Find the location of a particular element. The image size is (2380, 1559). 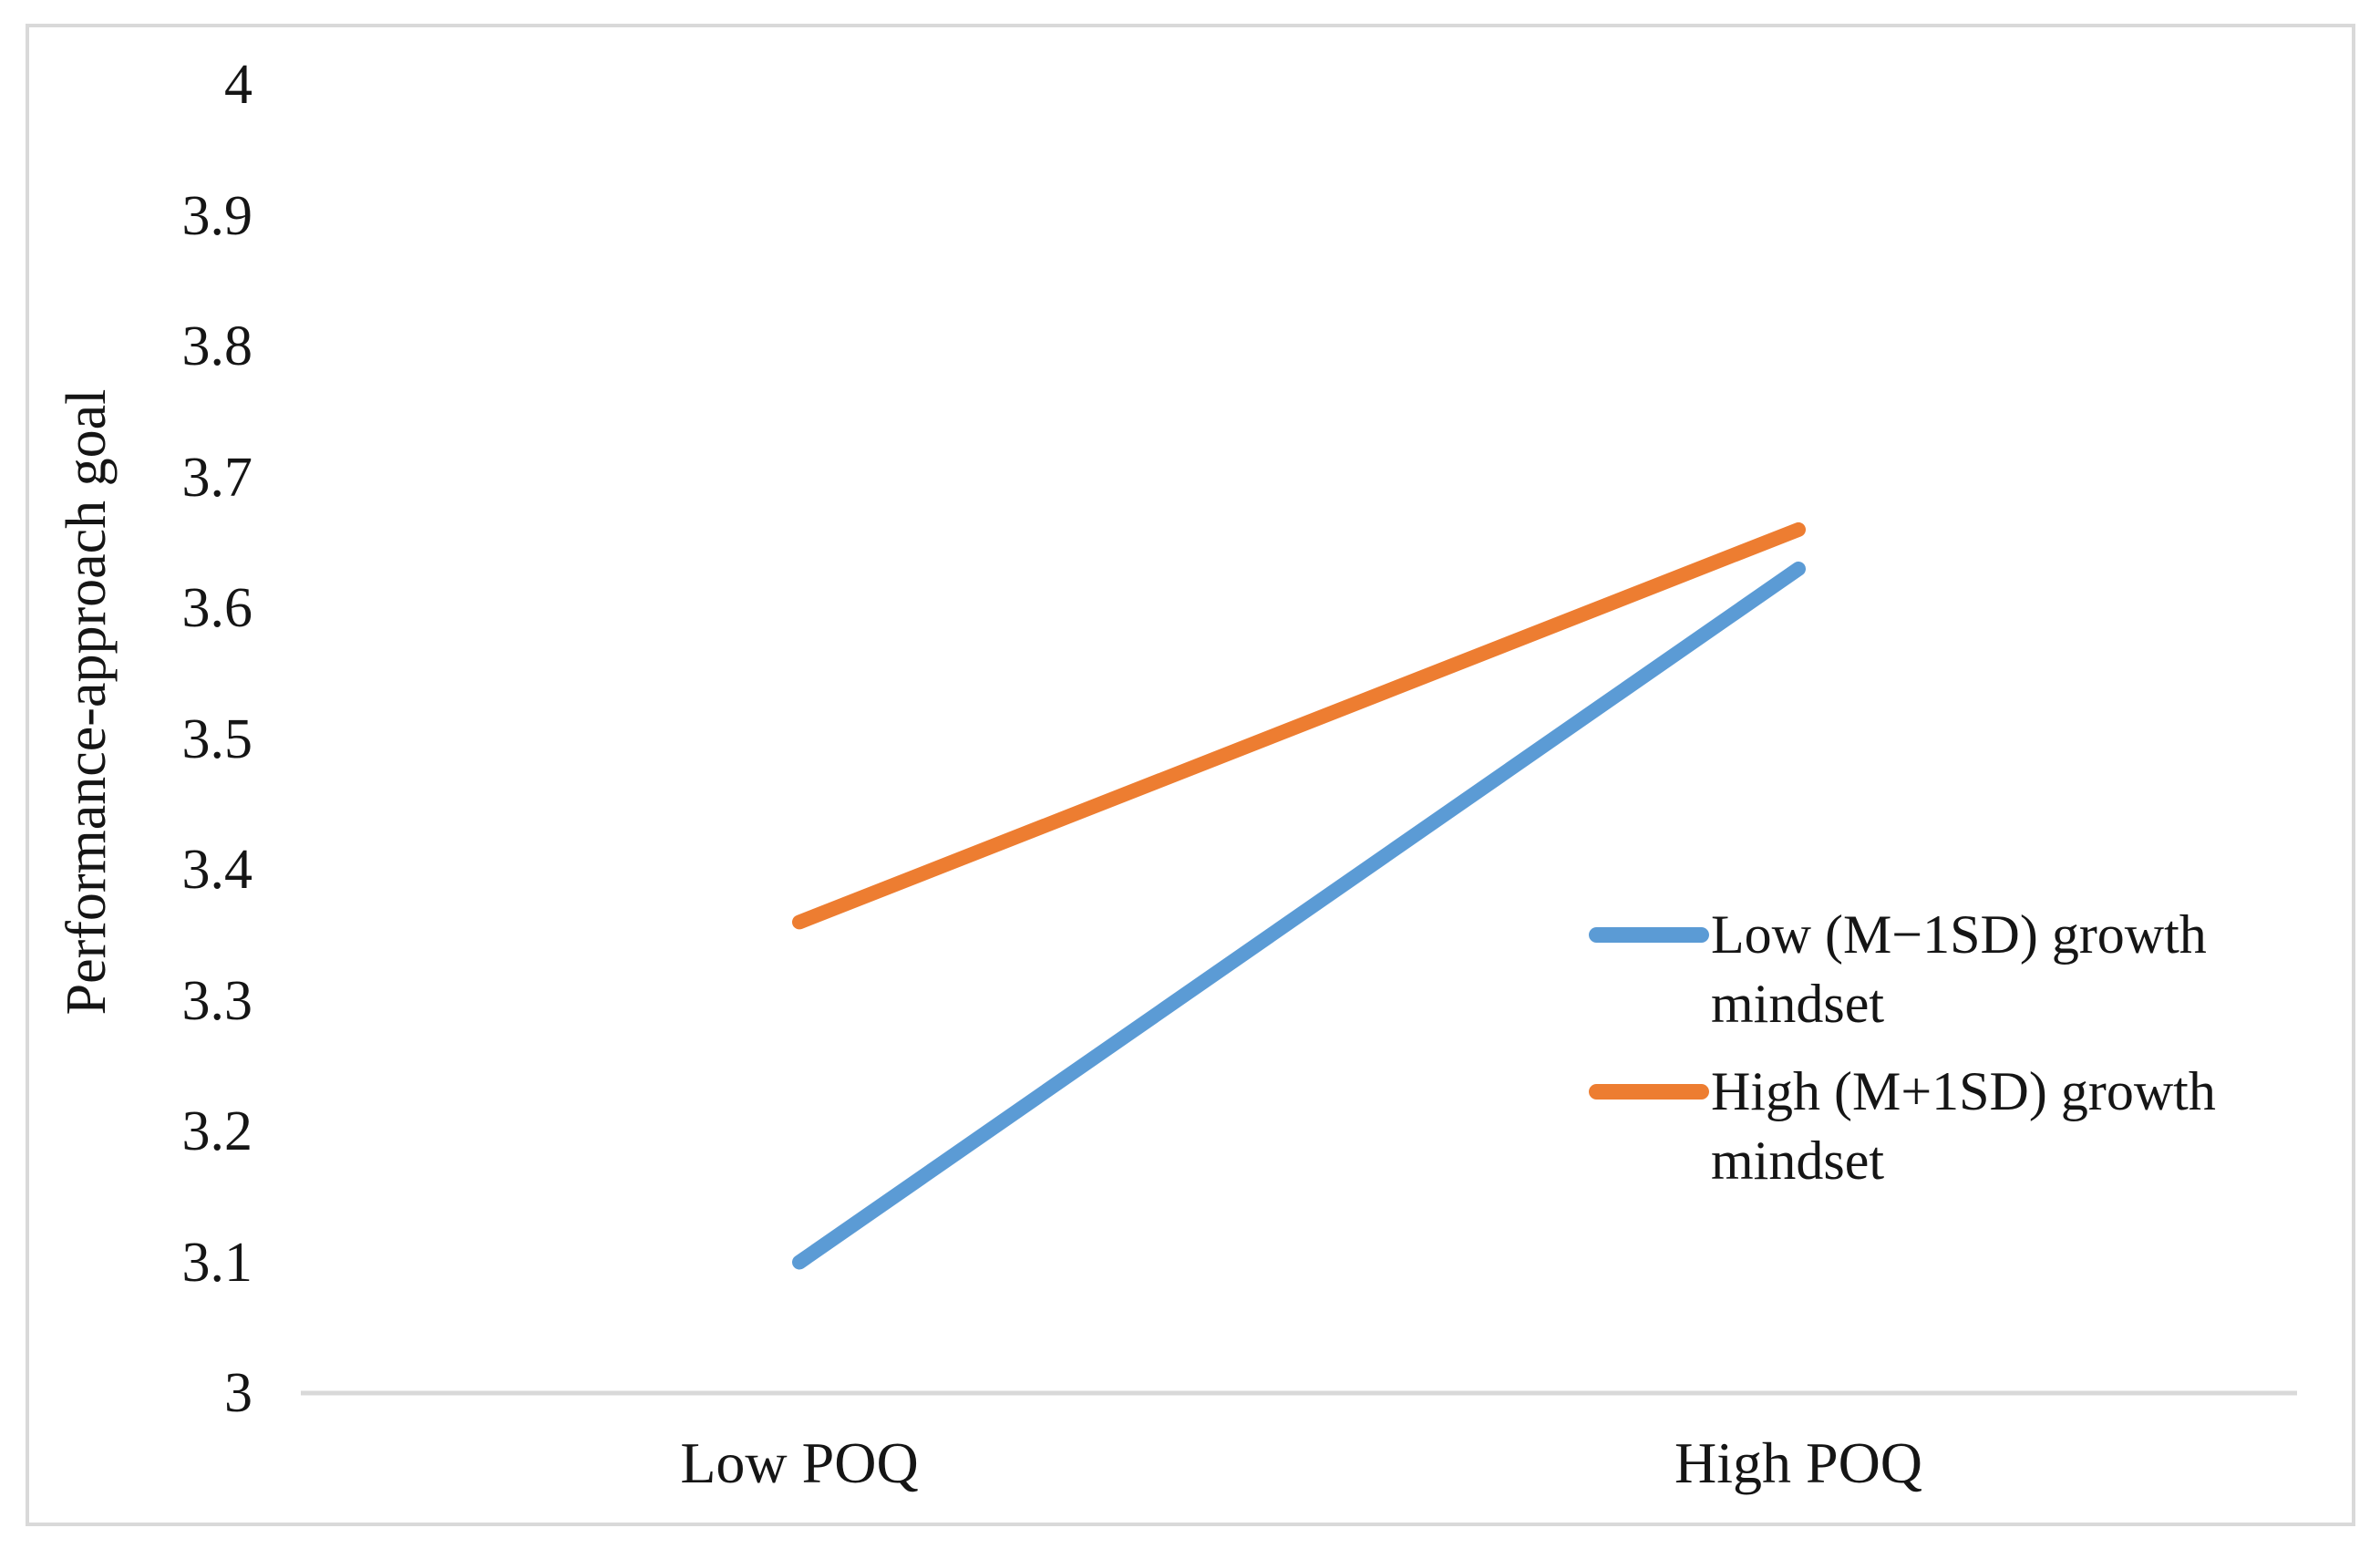

legend-label-high-growth-mindset: High (M+1SD) growth mindset is located at coordinates (1964, 1126).